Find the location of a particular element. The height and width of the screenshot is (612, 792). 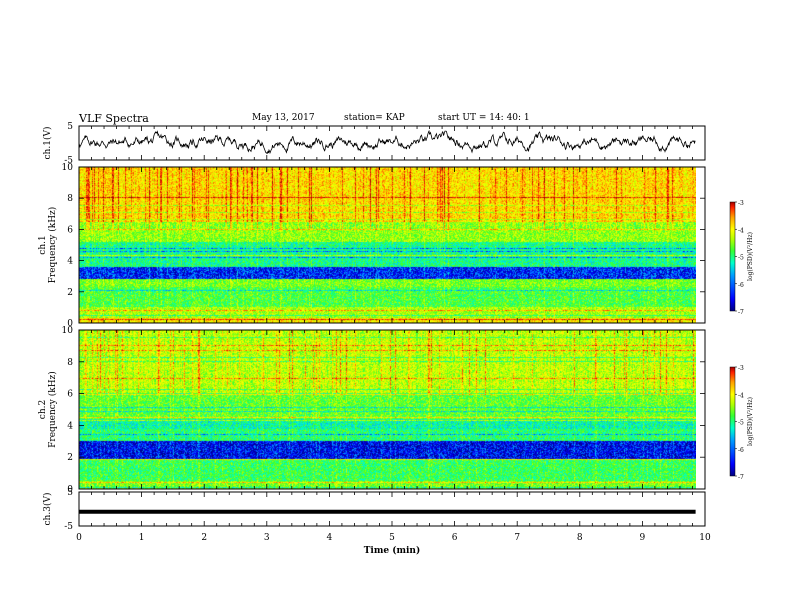

figure-title: VLF Spectra is located at coordinates (114, 118).